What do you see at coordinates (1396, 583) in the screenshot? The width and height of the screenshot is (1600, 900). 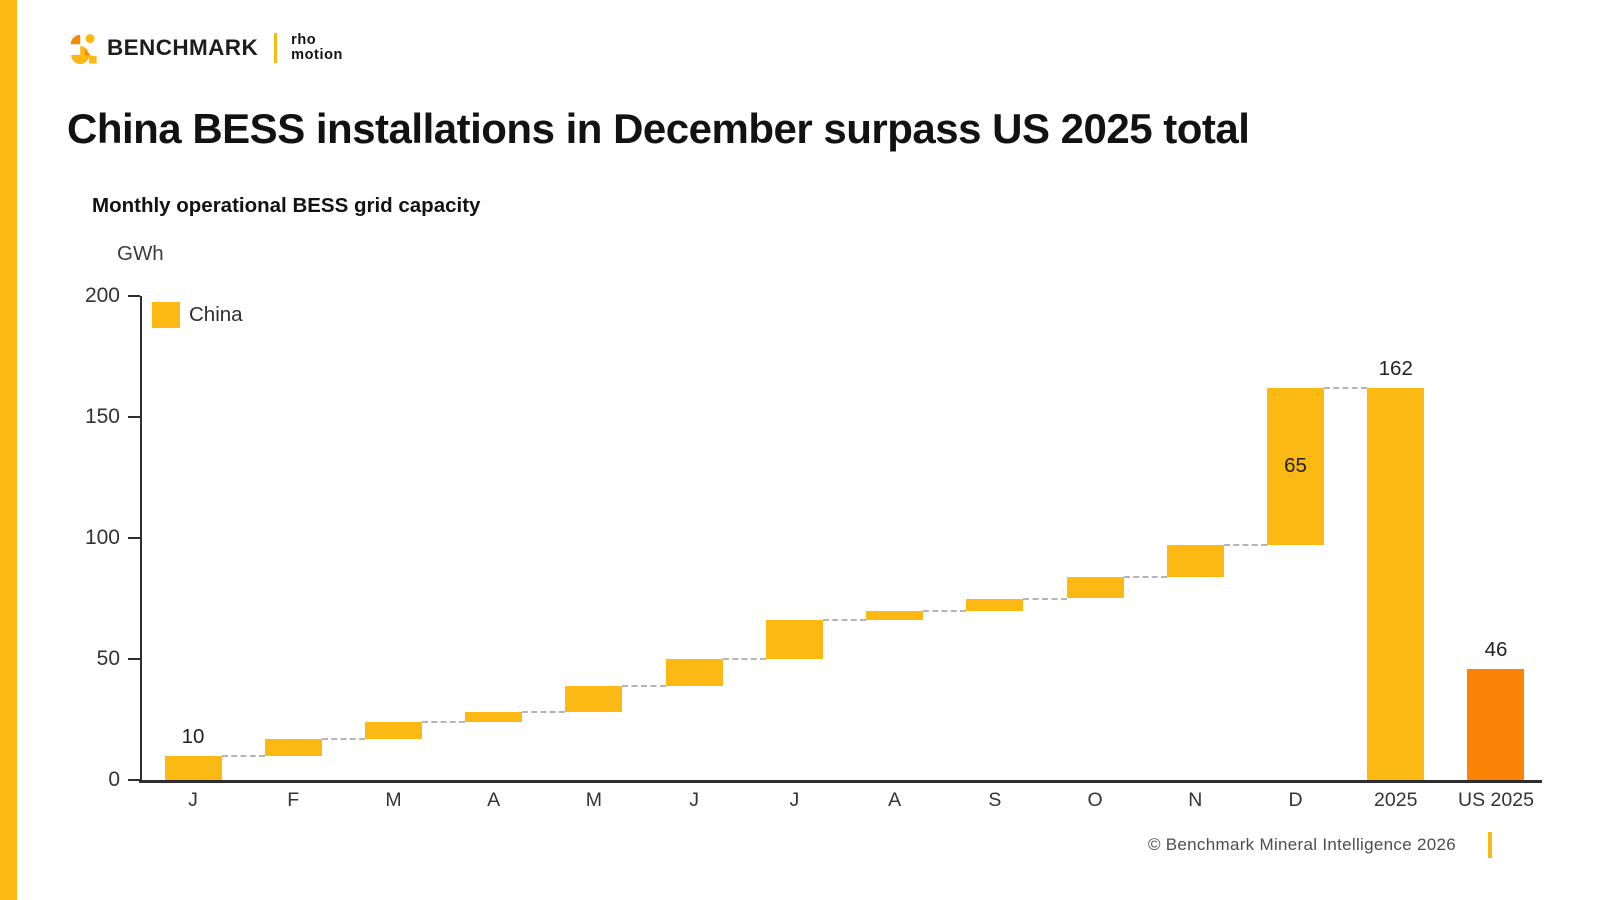 I see `bar-2025` at bounding box center [1396, 583].